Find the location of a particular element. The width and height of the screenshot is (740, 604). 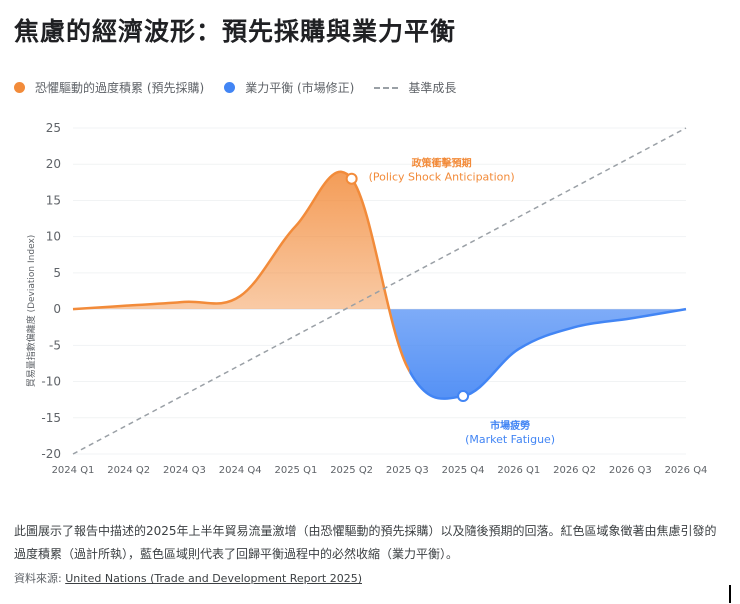

text-cursor is located at coordinates (730, 594).